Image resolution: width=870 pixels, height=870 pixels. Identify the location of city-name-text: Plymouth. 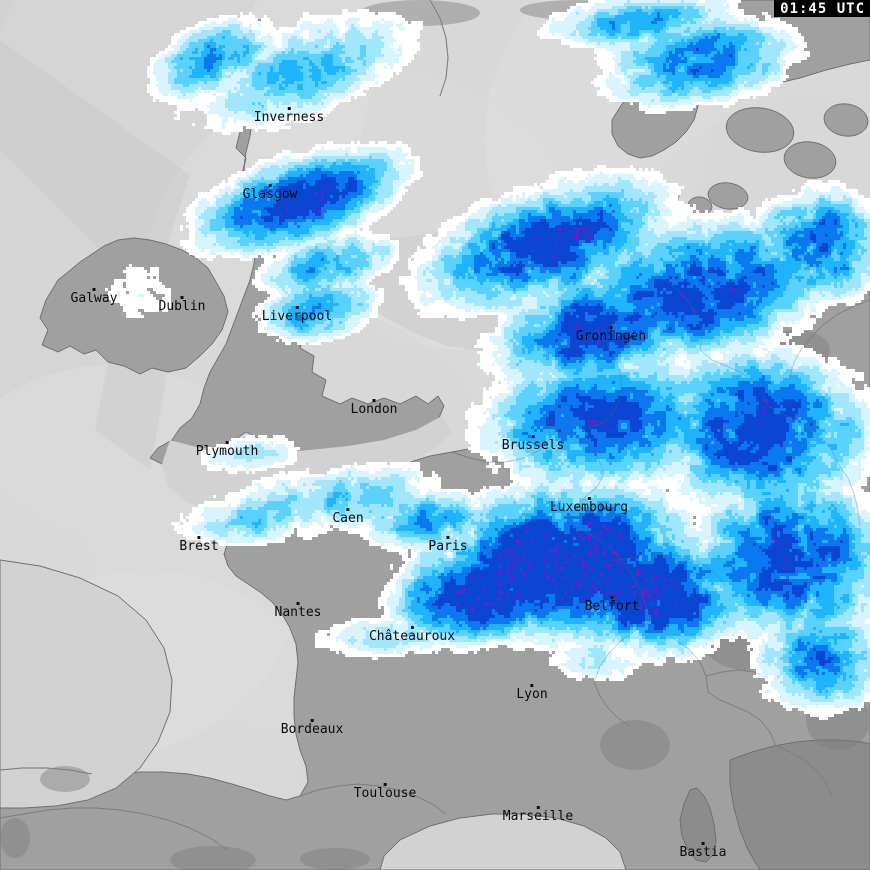
(227, 451).